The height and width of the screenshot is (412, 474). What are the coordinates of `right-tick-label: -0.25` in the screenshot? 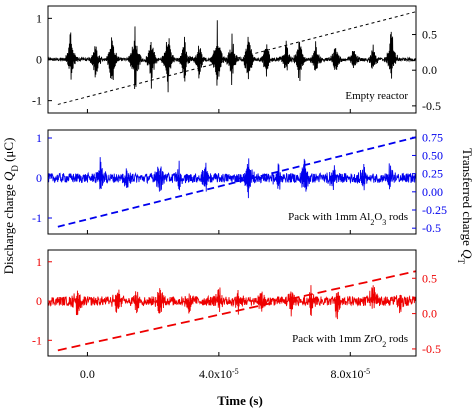 It's located at (434, 210).